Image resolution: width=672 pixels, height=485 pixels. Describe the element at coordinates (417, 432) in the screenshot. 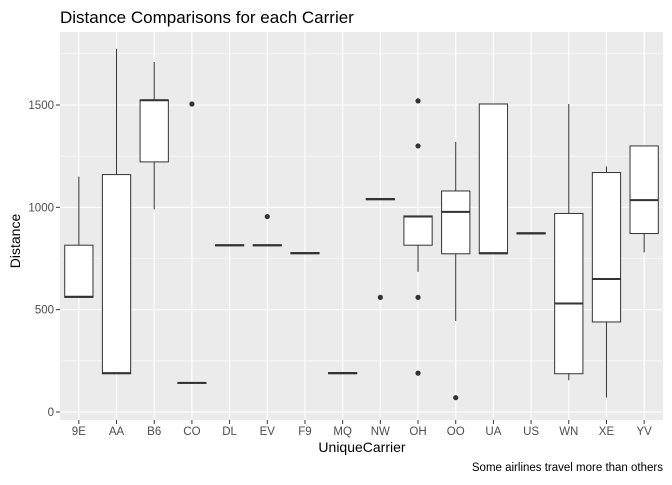

I see `x-tick-label: OH` at that location.